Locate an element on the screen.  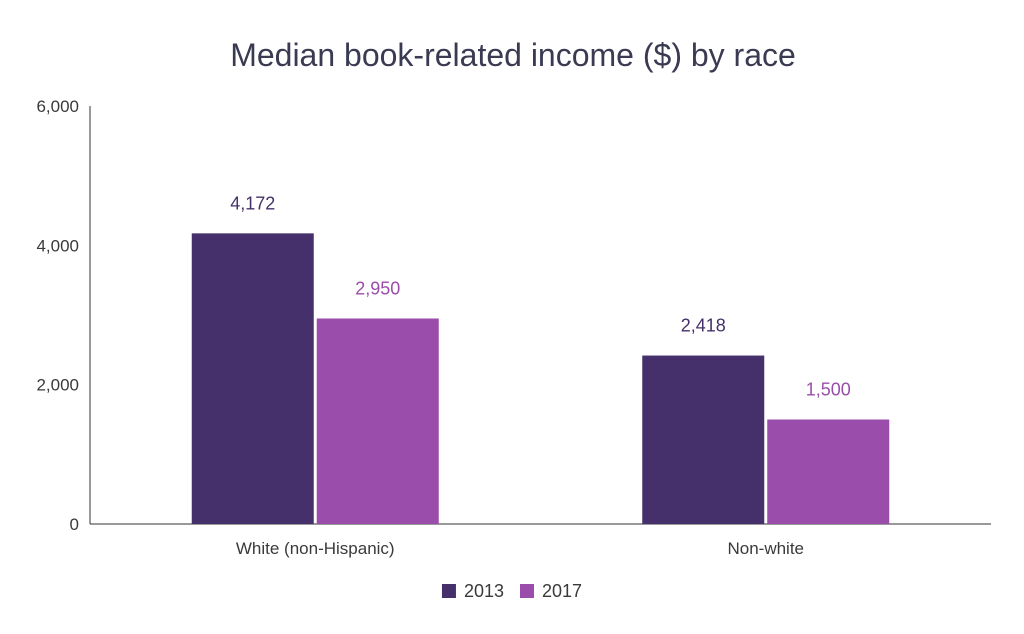
data-label: 1,500 is located at coordinates (828, 390).